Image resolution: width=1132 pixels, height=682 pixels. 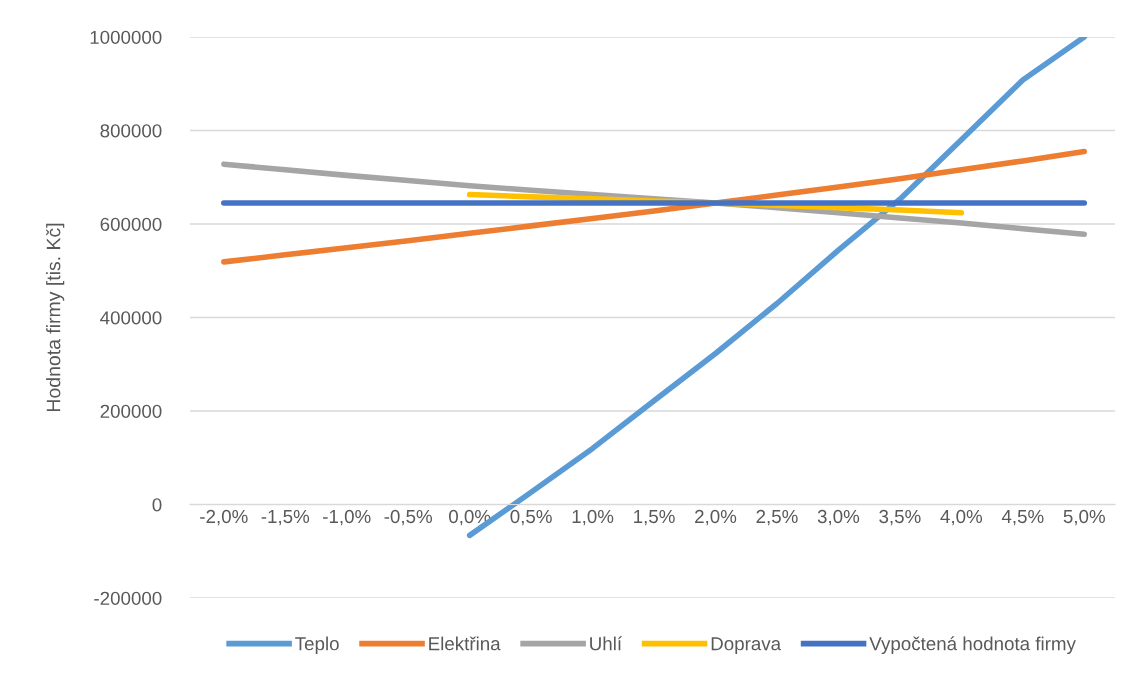 I want to click on x-tick-label: 4,0%, so click(x=961, y=517).